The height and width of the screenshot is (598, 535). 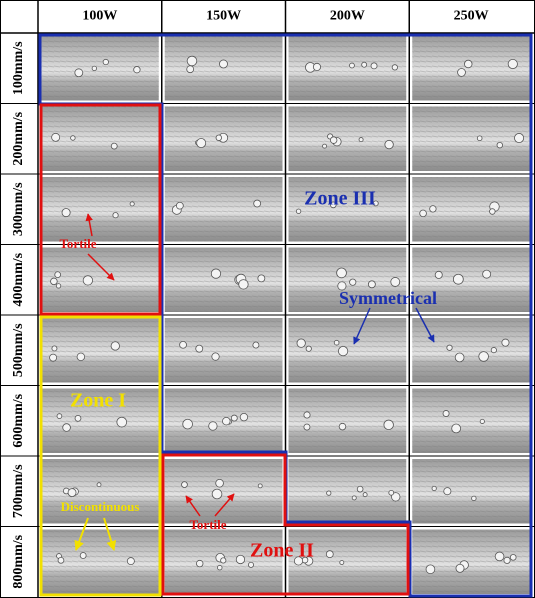 I want to click on row-header: 600mm/s, so click(x=18, y=420).